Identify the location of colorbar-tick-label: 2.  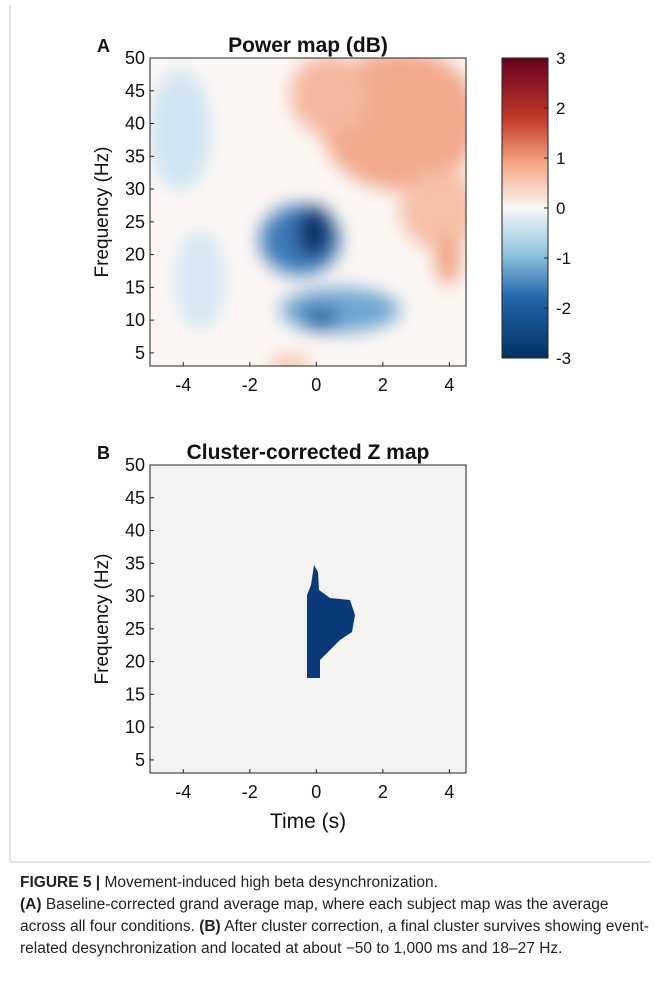
(560, 108).